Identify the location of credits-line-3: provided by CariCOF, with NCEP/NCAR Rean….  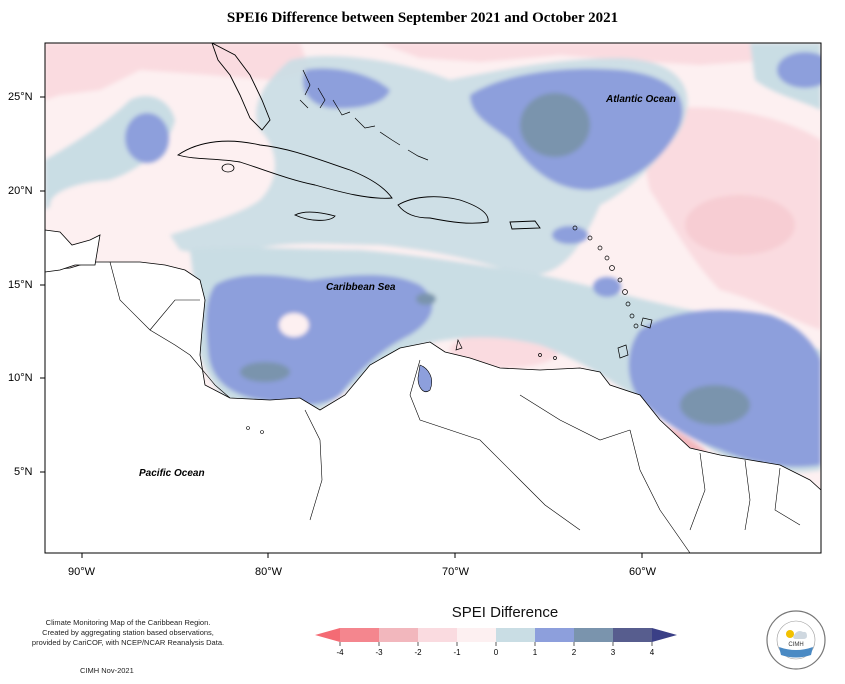
(128, 642).